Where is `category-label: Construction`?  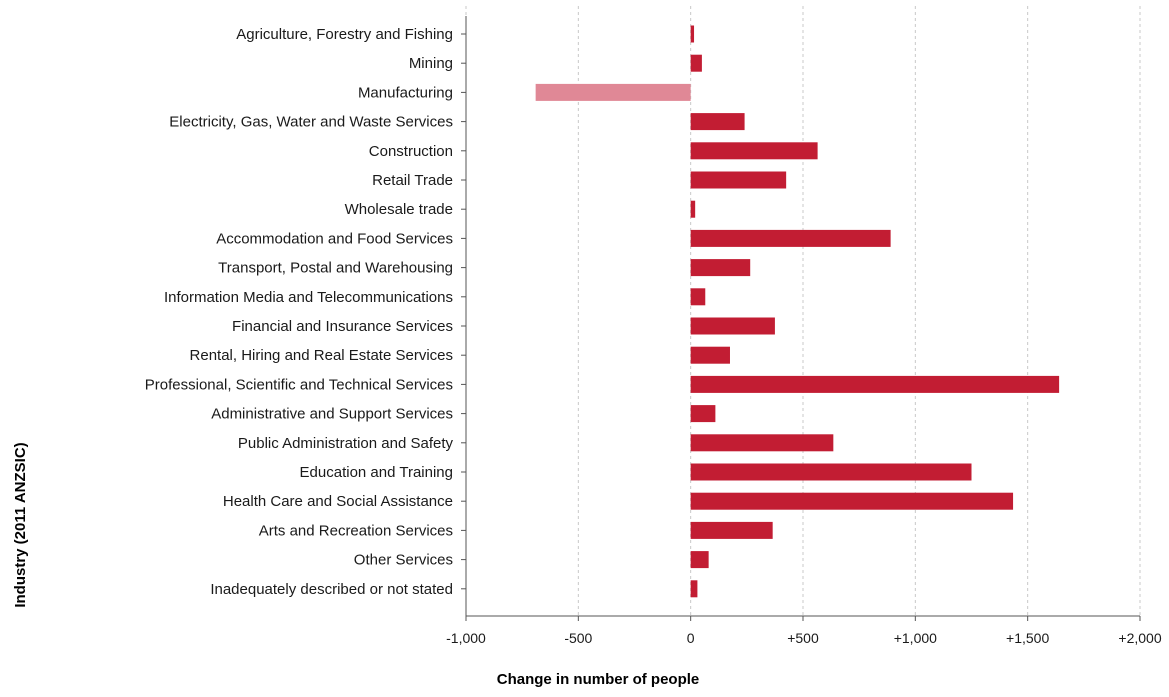
category-label: Construction is located at coordinates (411, 151).